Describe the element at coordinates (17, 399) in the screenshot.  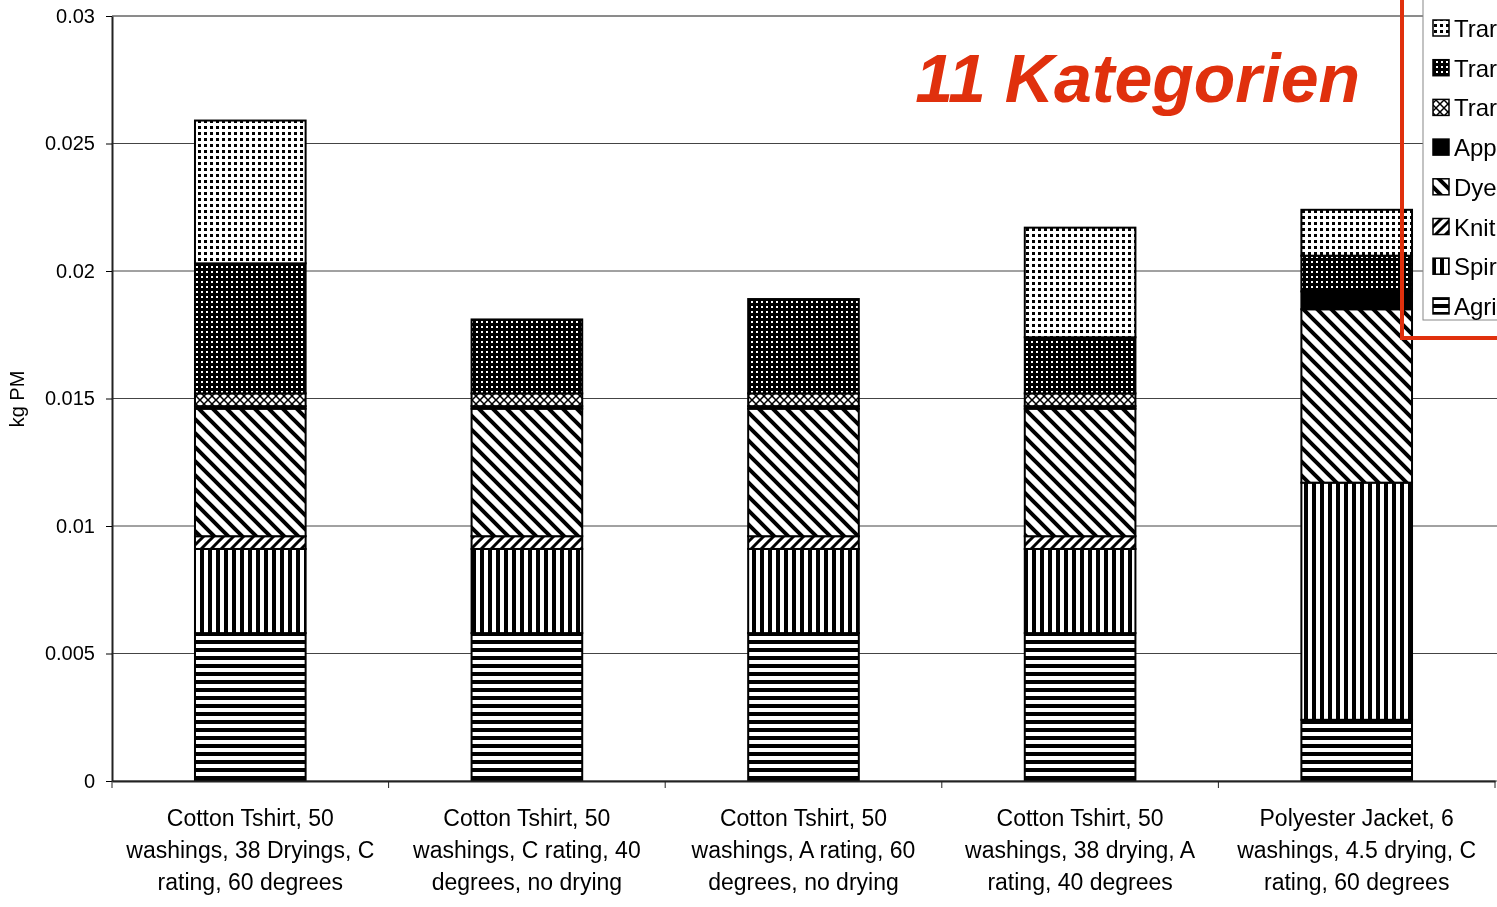
I see `y-axis-title: kg PM` at that location.